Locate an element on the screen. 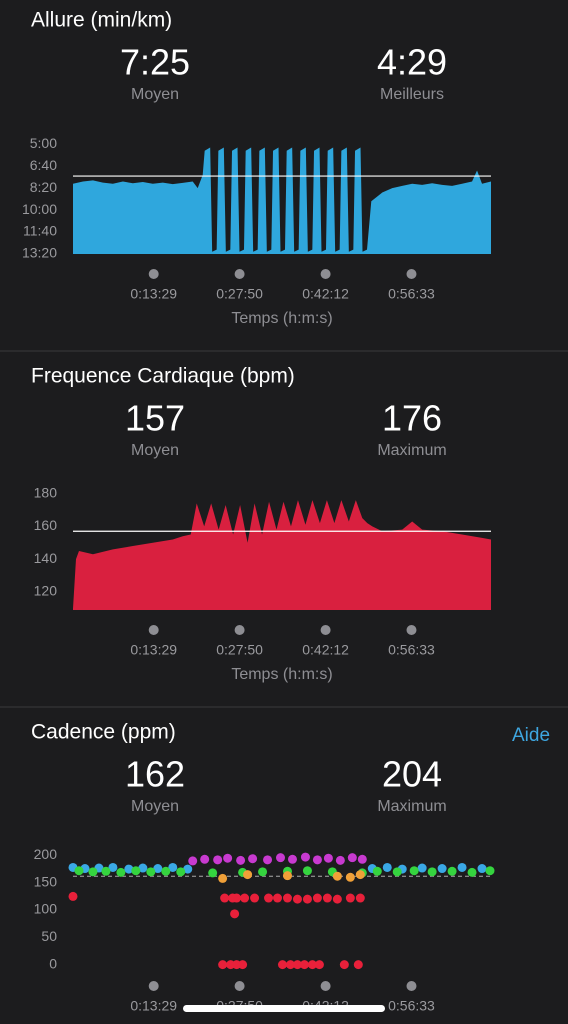 The image size is (568, 1024). y-tick-label: 8:20 is located at coordinates (43, 187).